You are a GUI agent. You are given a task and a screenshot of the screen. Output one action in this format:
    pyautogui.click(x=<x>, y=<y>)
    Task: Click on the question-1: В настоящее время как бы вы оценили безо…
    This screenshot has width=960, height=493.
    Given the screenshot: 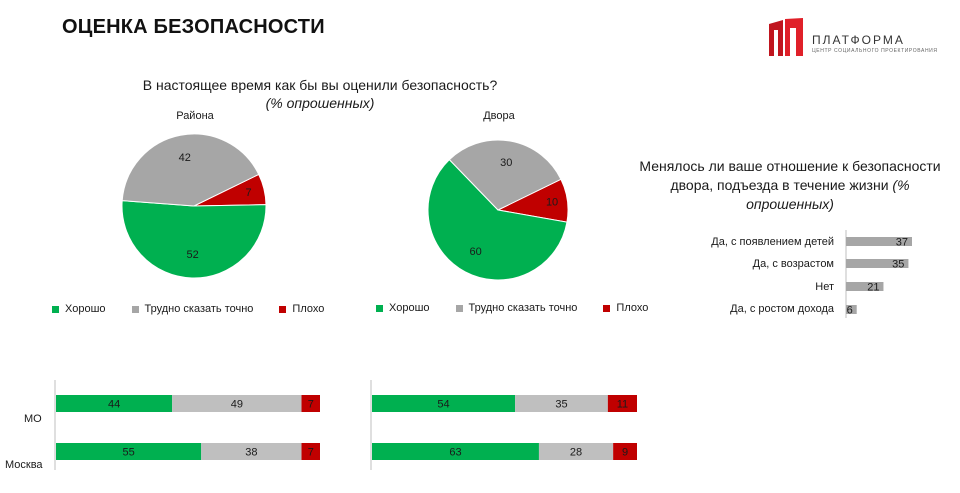 What is the action you would take?
    pyautogui.click(x=320, y=94)
    